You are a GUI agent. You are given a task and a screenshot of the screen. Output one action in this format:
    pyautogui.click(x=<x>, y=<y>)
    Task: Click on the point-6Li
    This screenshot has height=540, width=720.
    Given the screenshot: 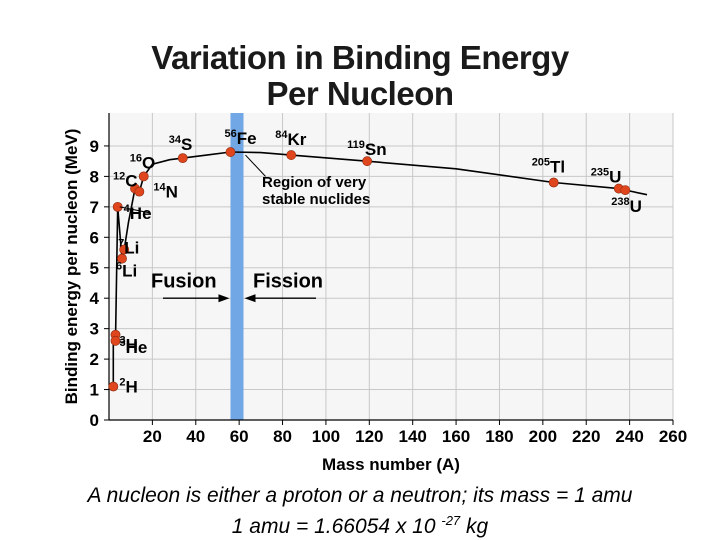 What is the action you would take?
    pyautogui.click(x=122, y=258)
    